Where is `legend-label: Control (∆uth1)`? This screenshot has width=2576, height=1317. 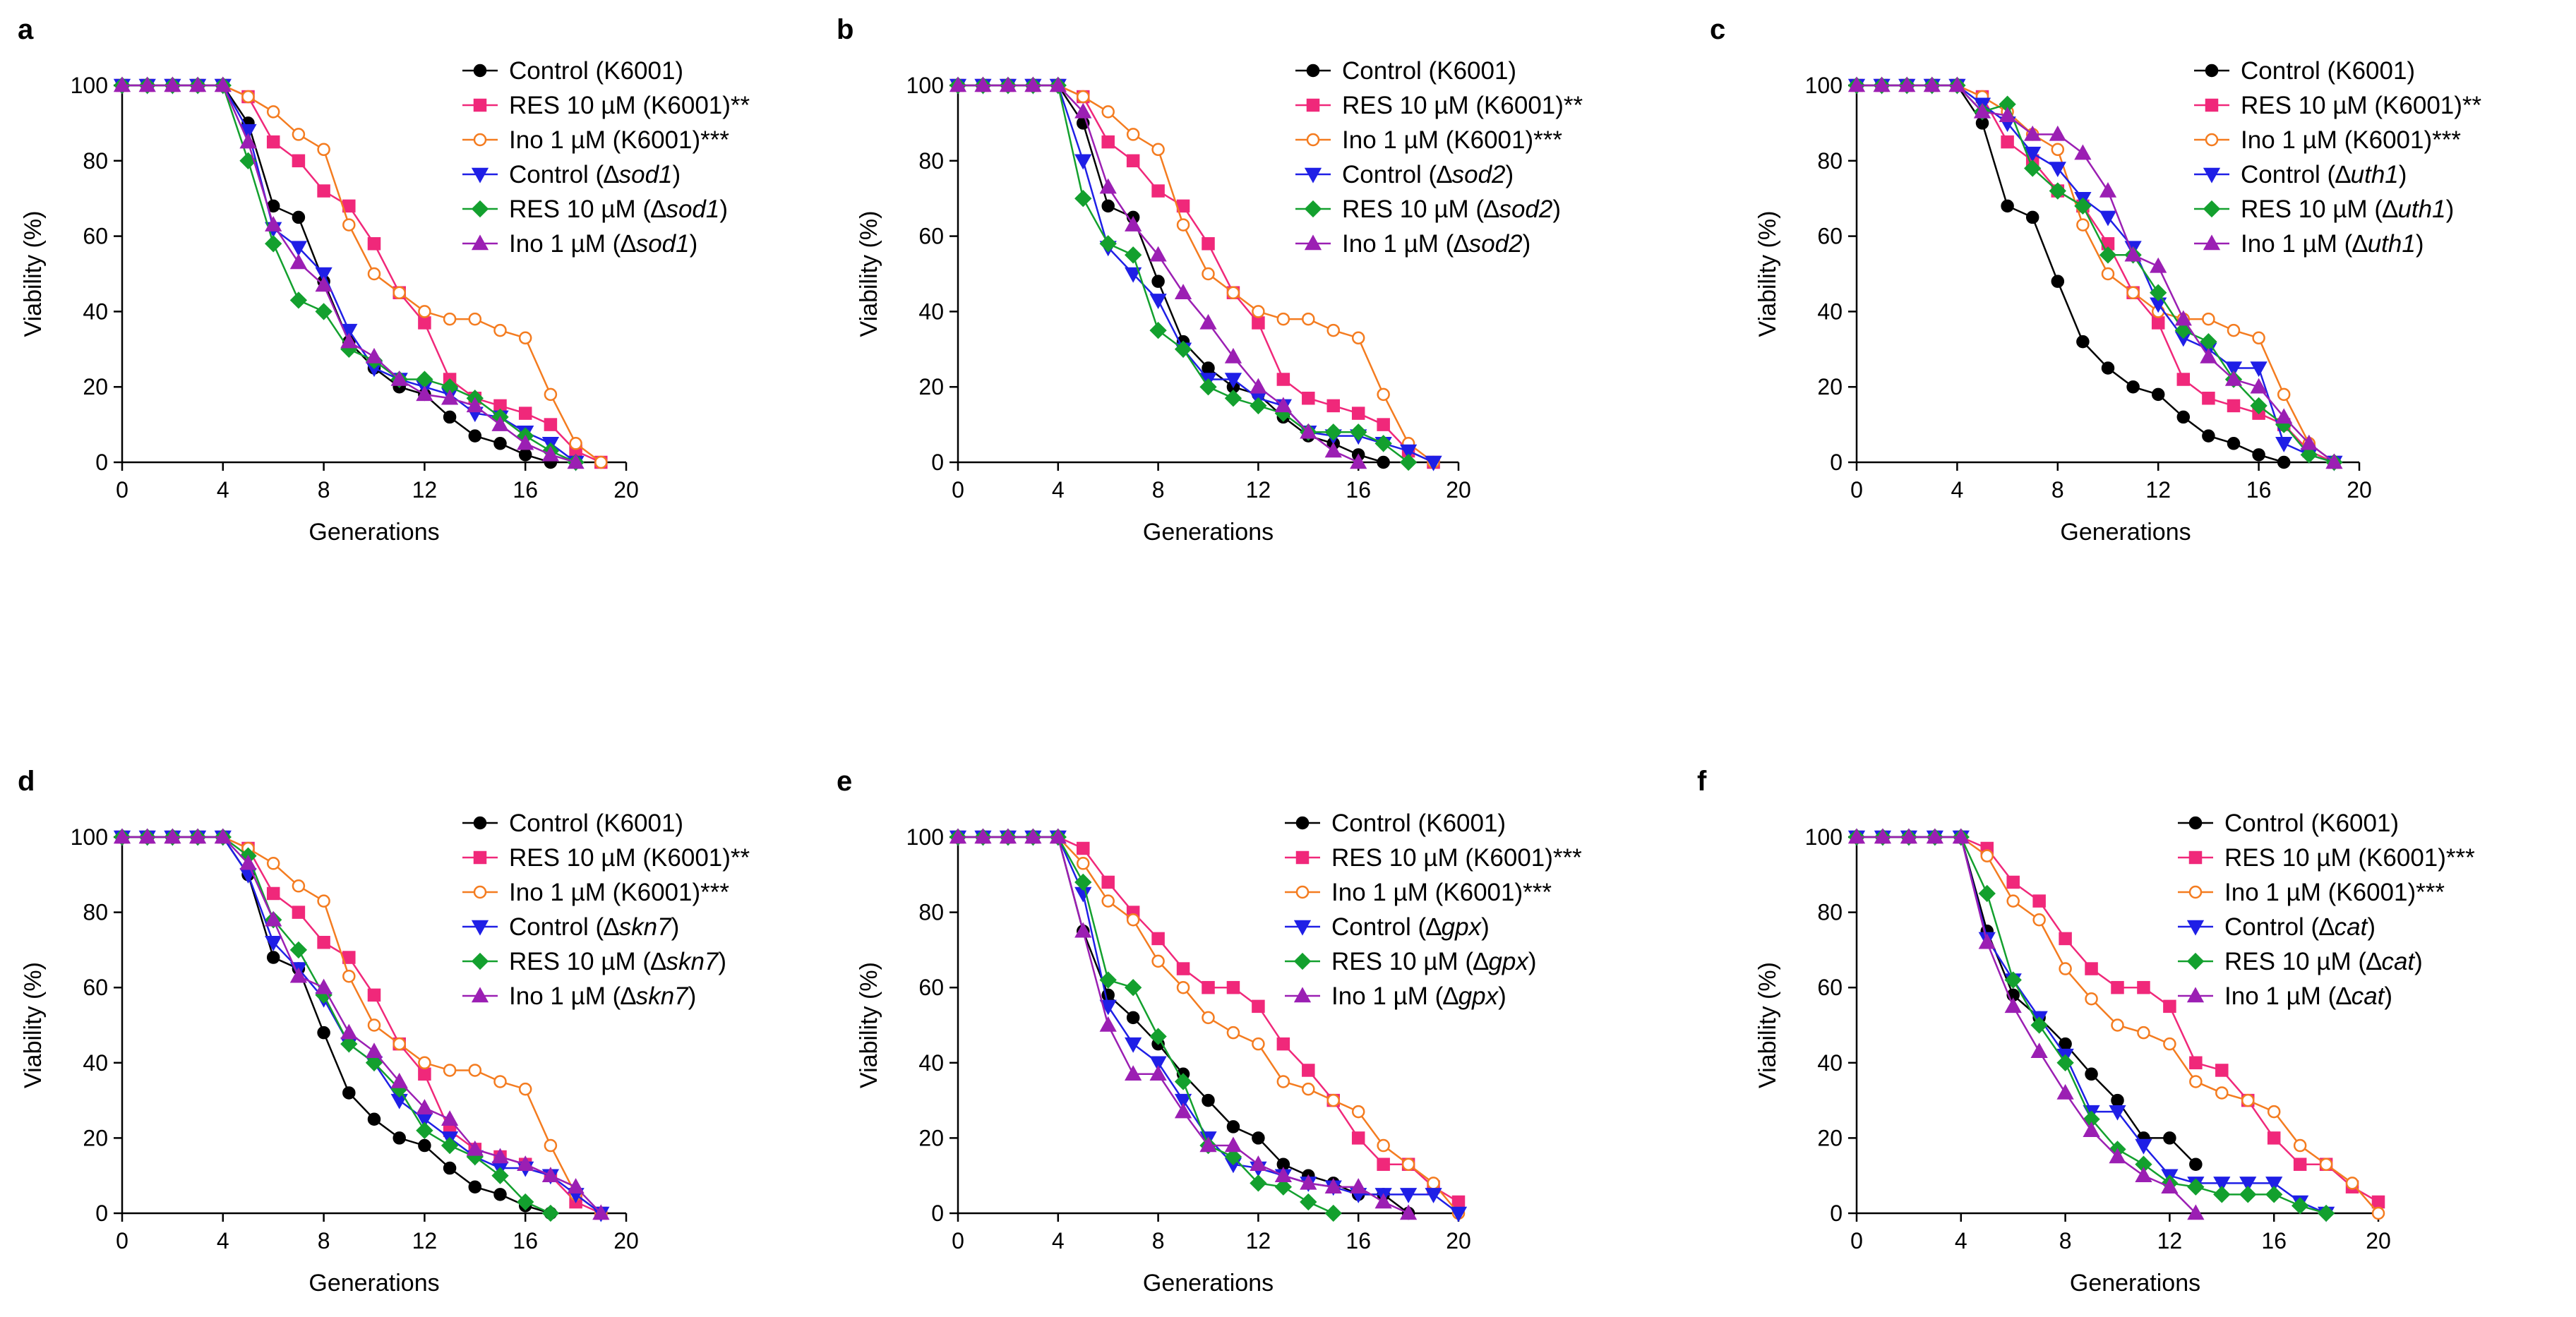
legend-label: Control (∆uth1) is located at coordinates (2324, 174).